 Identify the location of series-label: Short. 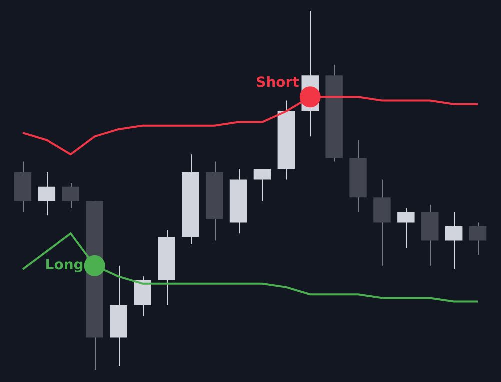
(278, 82).